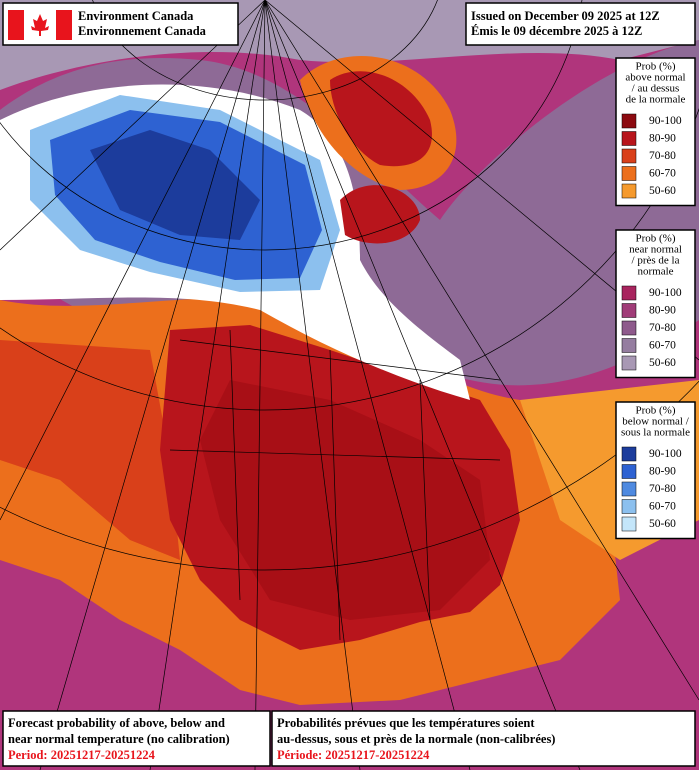  Describe the element at coordinates (556, 31) in the screenshot. I see `issued-fr: Émis le 09 décembre 2025 à 12Z` at that location.